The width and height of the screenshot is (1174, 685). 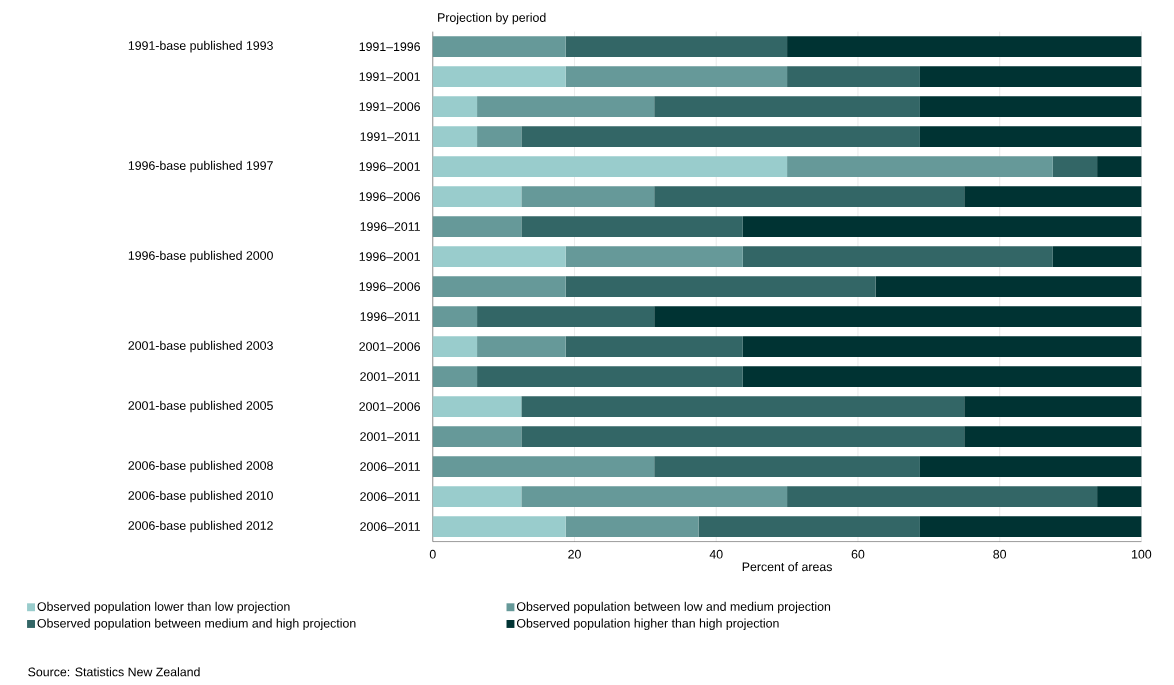 I want to click on text: 2006-base published 2010, so click(x=200, y=496).